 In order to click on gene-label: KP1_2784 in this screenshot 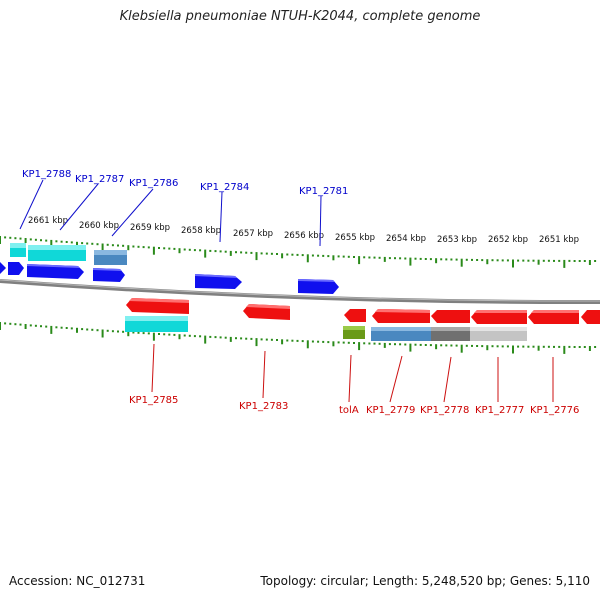, I will do `click(224, 187)`.